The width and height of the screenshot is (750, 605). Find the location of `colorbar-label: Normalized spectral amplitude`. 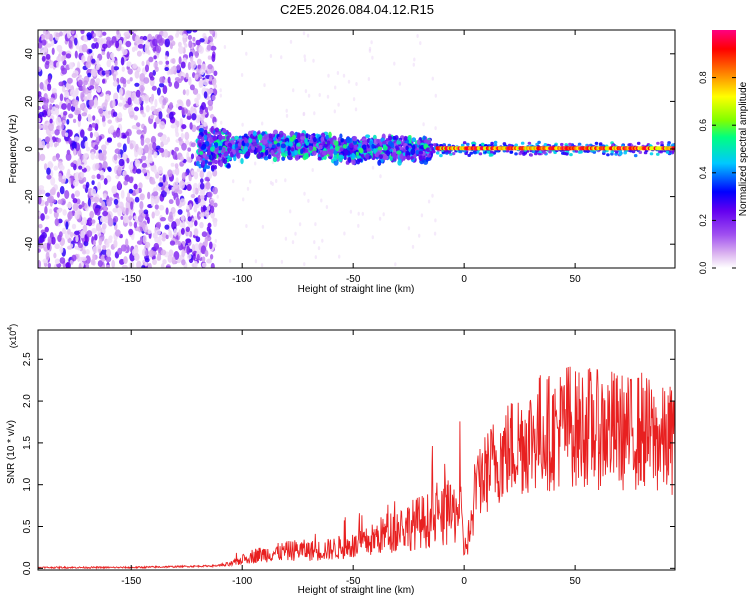

colorbar-label: Normalized spectral amplitude is located at coordinates (743, 148).